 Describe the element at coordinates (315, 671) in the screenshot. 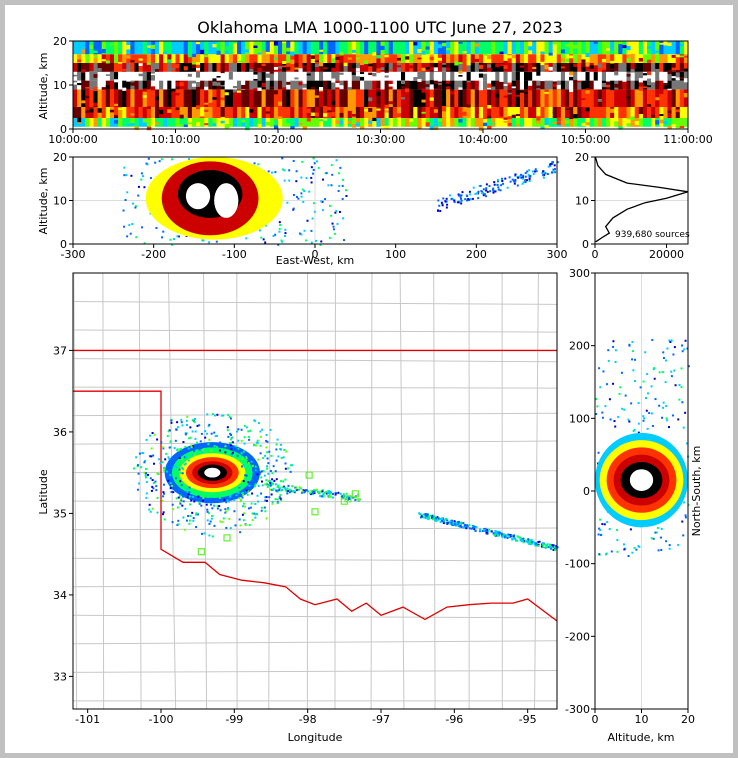

I see `county-line` at that location.